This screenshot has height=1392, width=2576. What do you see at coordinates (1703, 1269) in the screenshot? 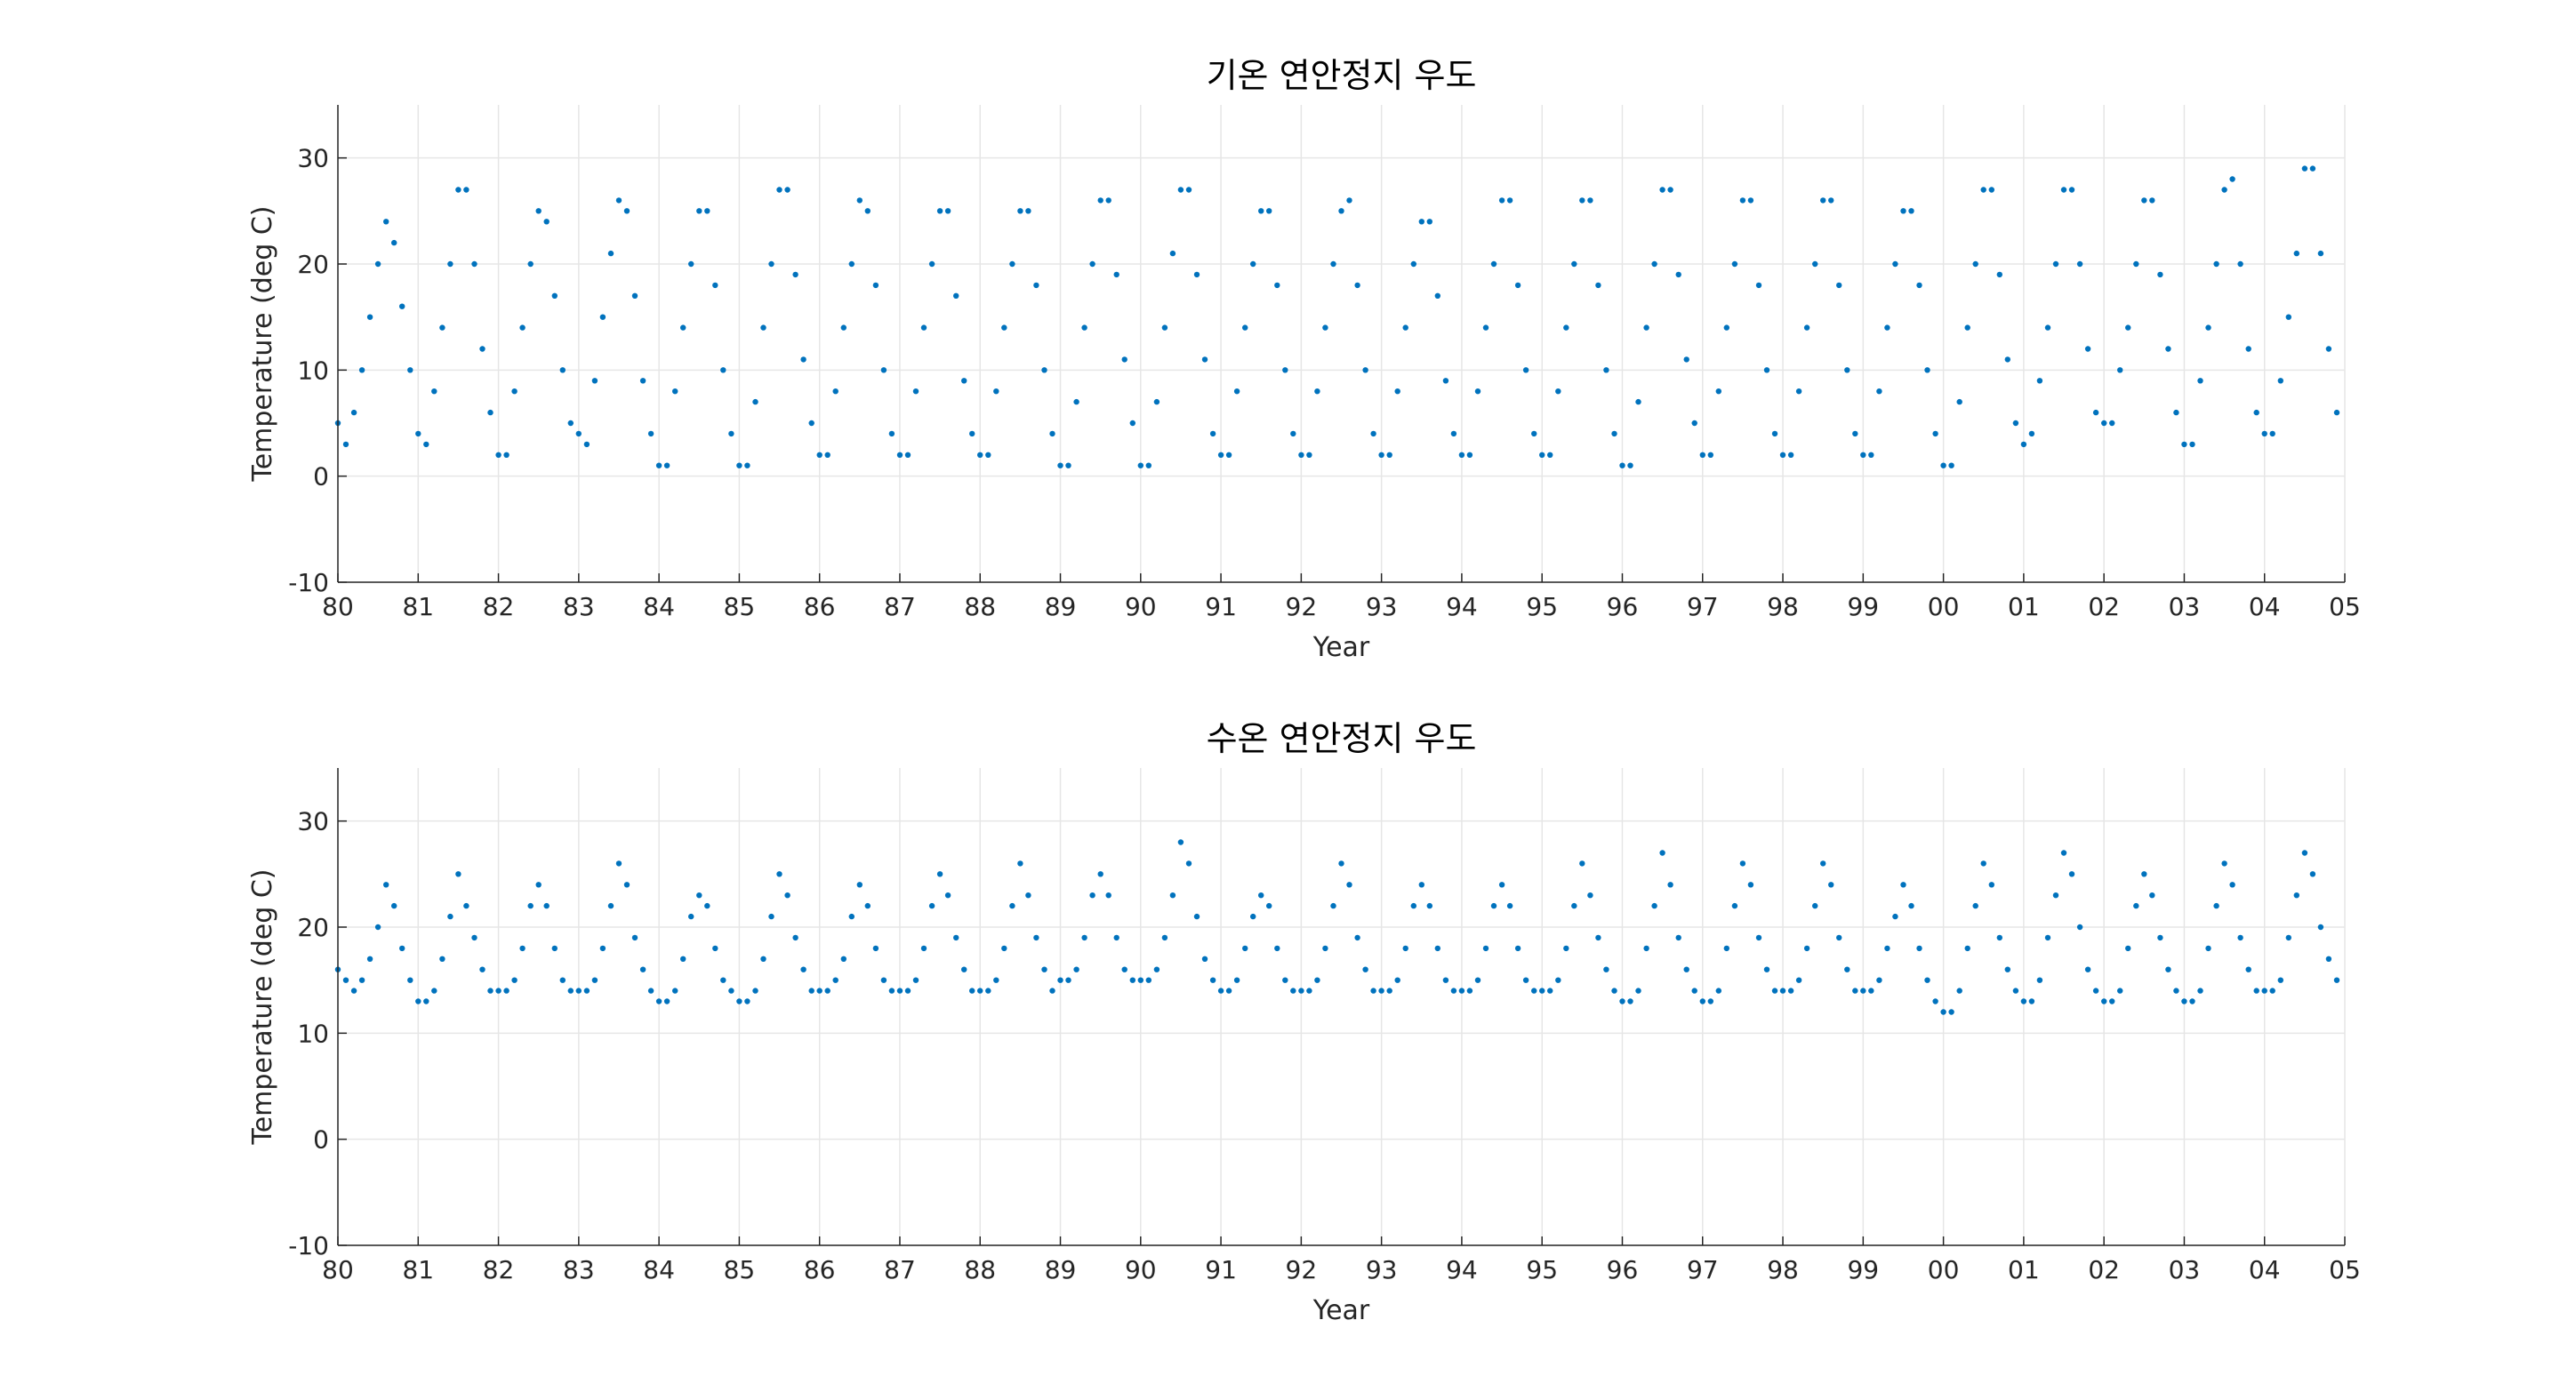
I see `x-tick-label: 97` at bounding box center [1703, 1269].